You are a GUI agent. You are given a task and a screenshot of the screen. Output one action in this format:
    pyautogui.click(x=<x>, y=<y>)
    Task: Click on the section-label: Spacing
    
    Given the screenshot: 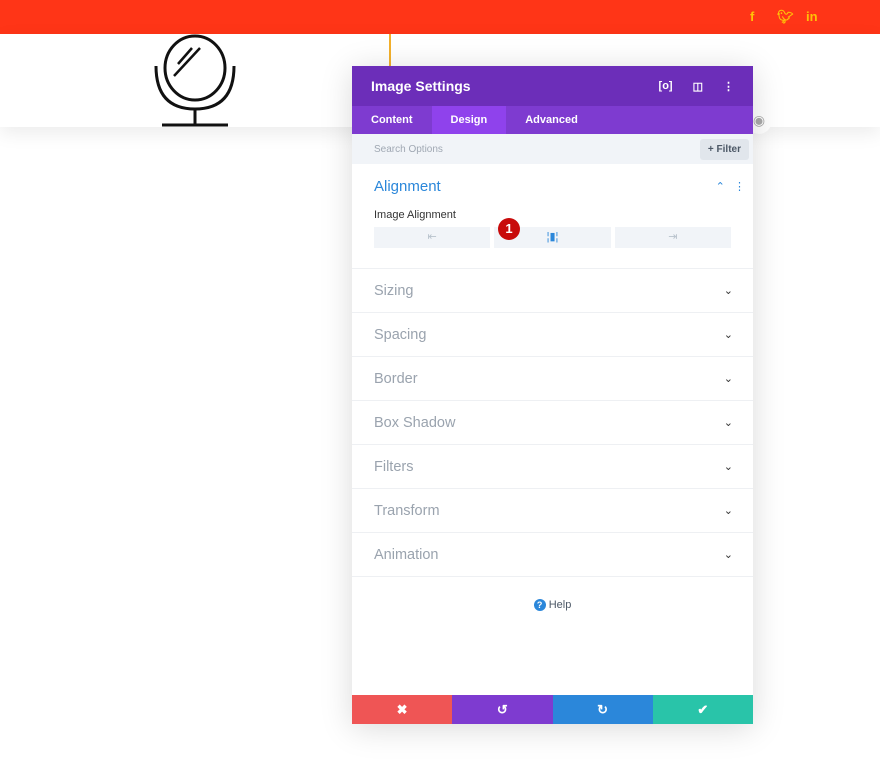 What is the action you would take?
    pyautogui.click(x=400, y=334)
    